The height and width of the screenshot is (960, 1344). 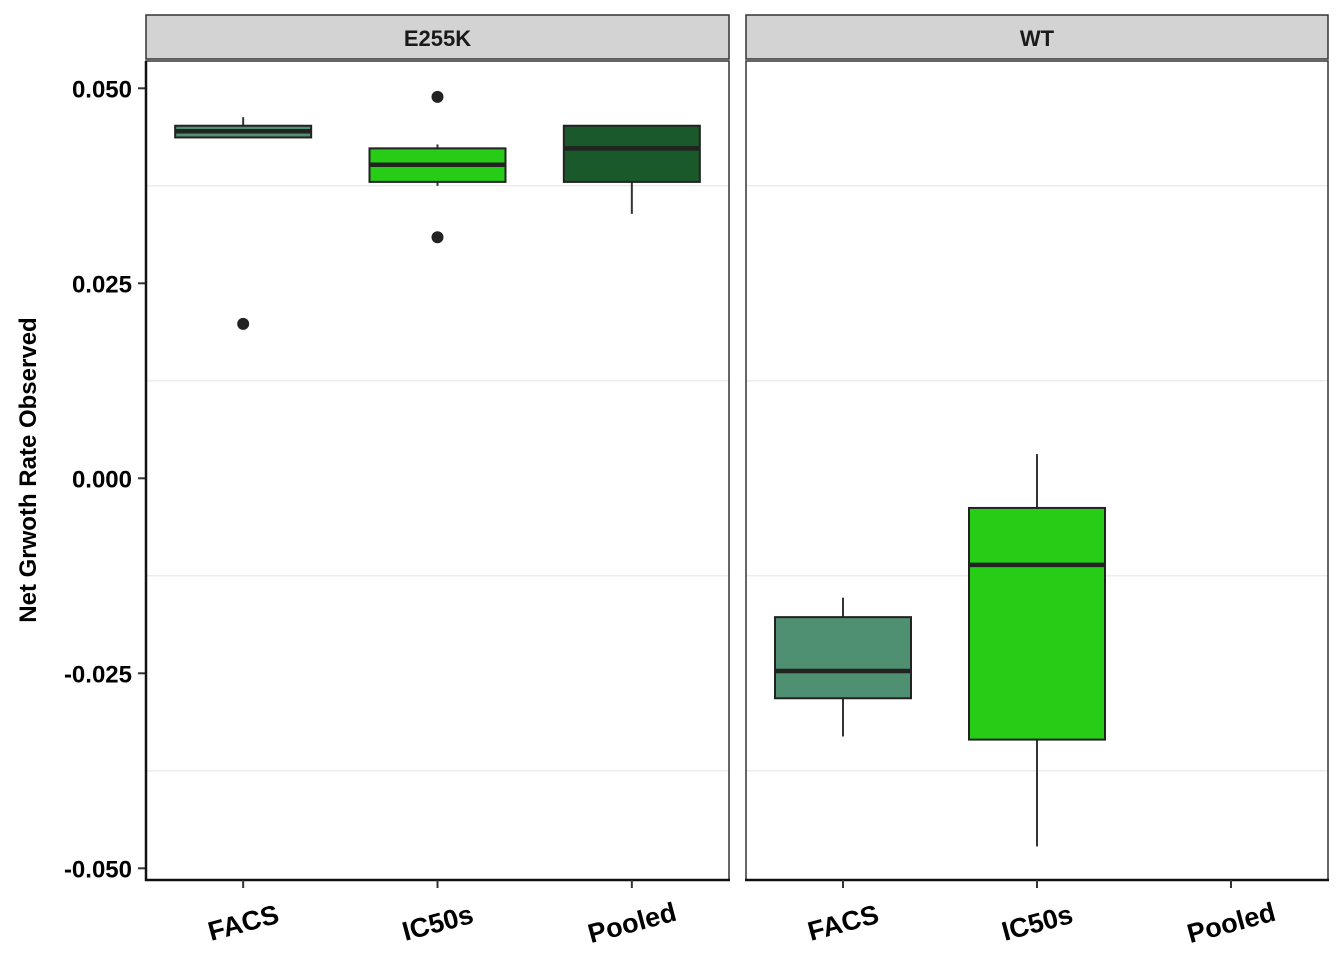 I want to click on facet-strip-label: E255K, so click(x=437, y=38).